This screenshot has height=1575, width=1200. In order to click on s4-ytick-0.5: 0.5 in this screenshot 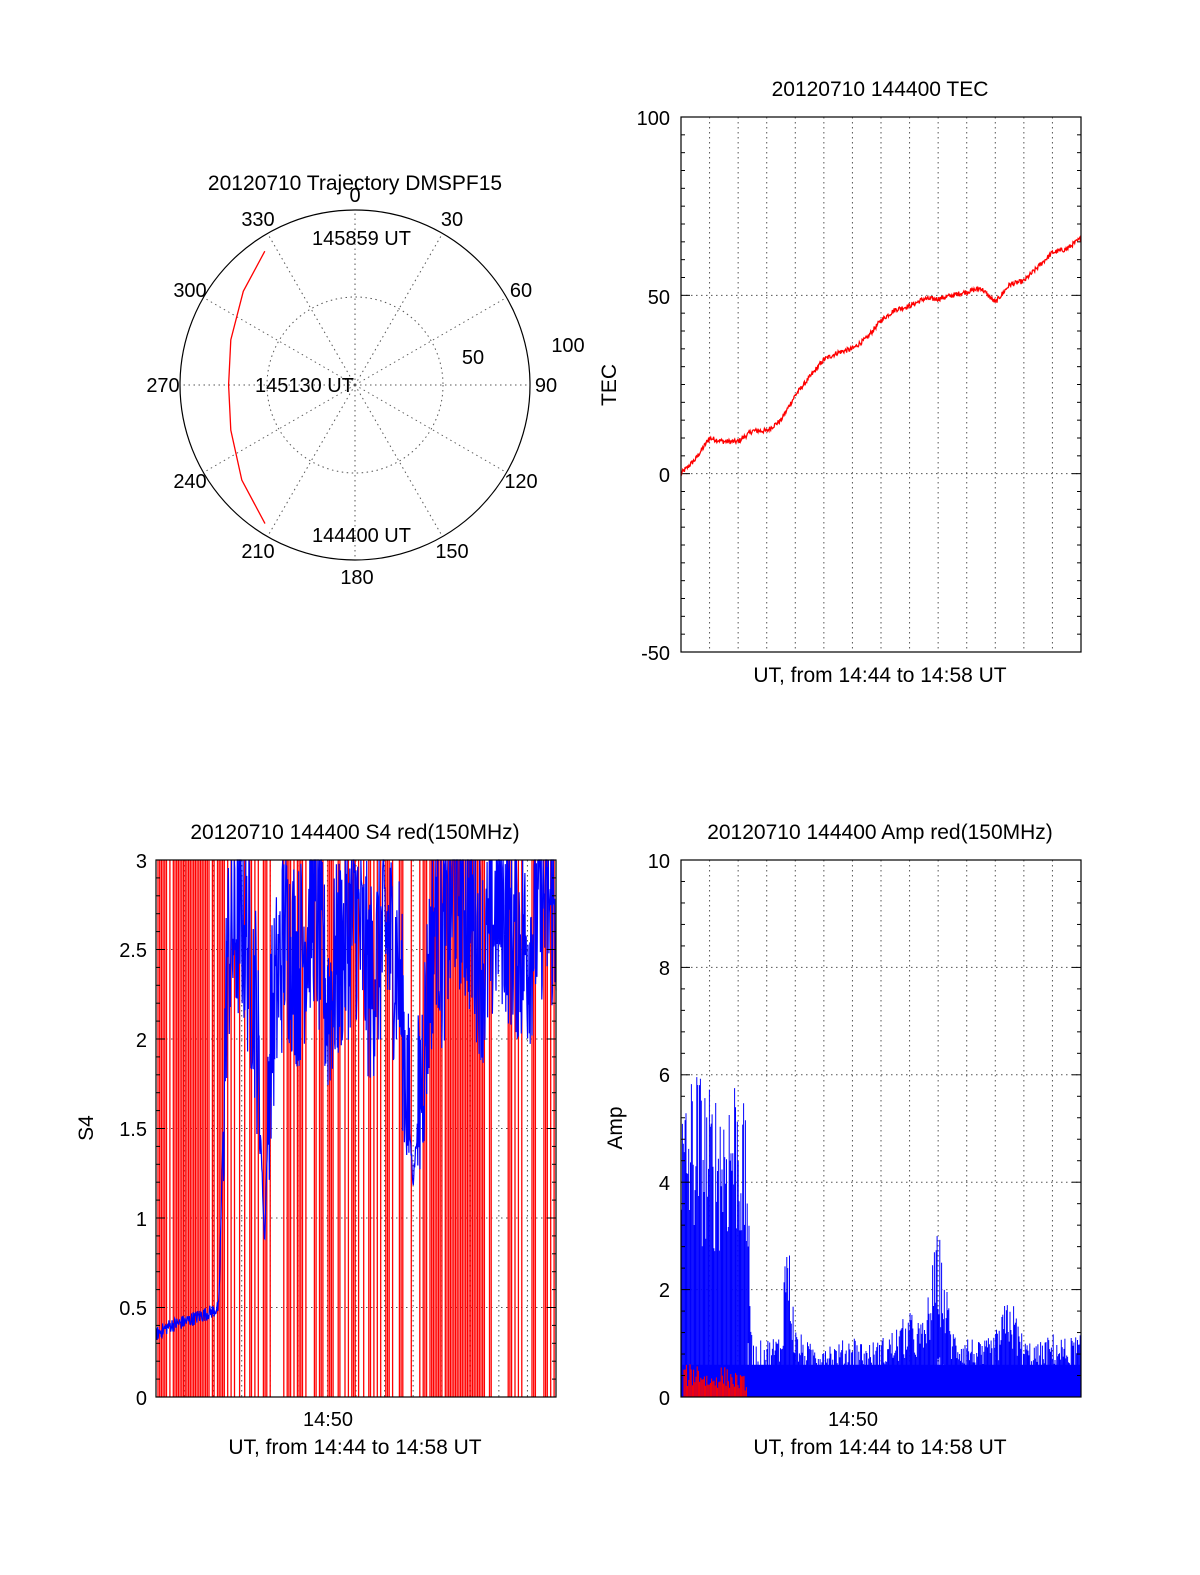, I will do `click(133, 1309)`.